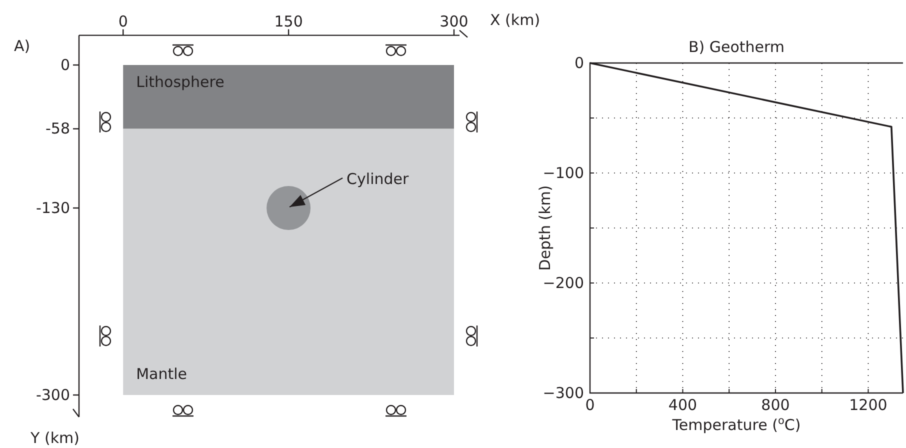 The height and width of the screenshot is (448, 906). Describe the element at coordinates (378, 179) in the screenshot. I see `annotation: Cylinder` at that location.